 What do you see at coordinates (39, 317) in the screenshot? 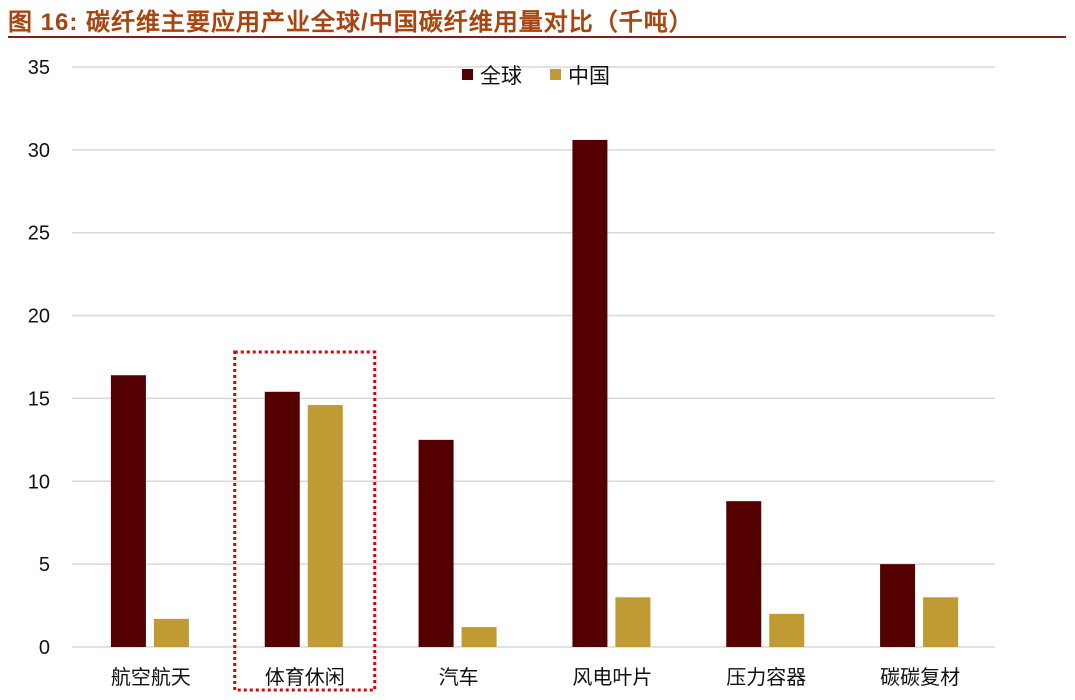
I see `y-tick-label: 20` at bounding box center [39, 317].